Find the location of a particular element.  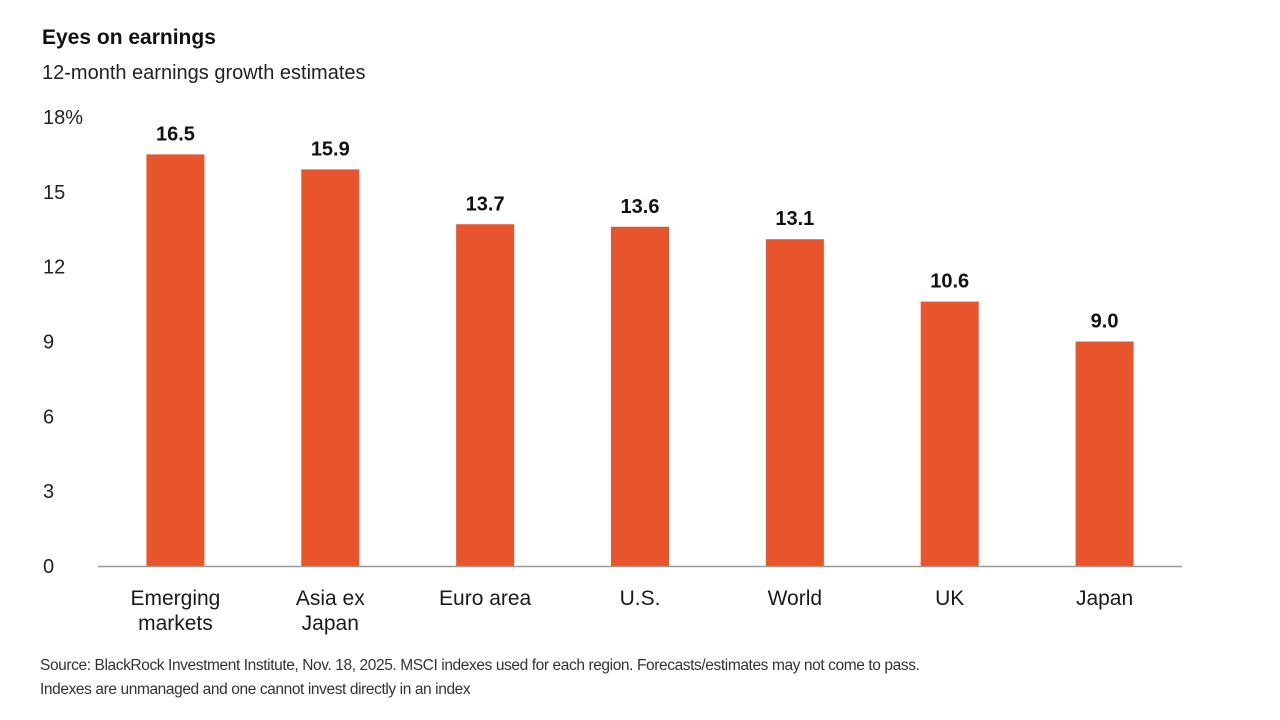

x-category-label: U.S. is located at coordinates (640, 598).